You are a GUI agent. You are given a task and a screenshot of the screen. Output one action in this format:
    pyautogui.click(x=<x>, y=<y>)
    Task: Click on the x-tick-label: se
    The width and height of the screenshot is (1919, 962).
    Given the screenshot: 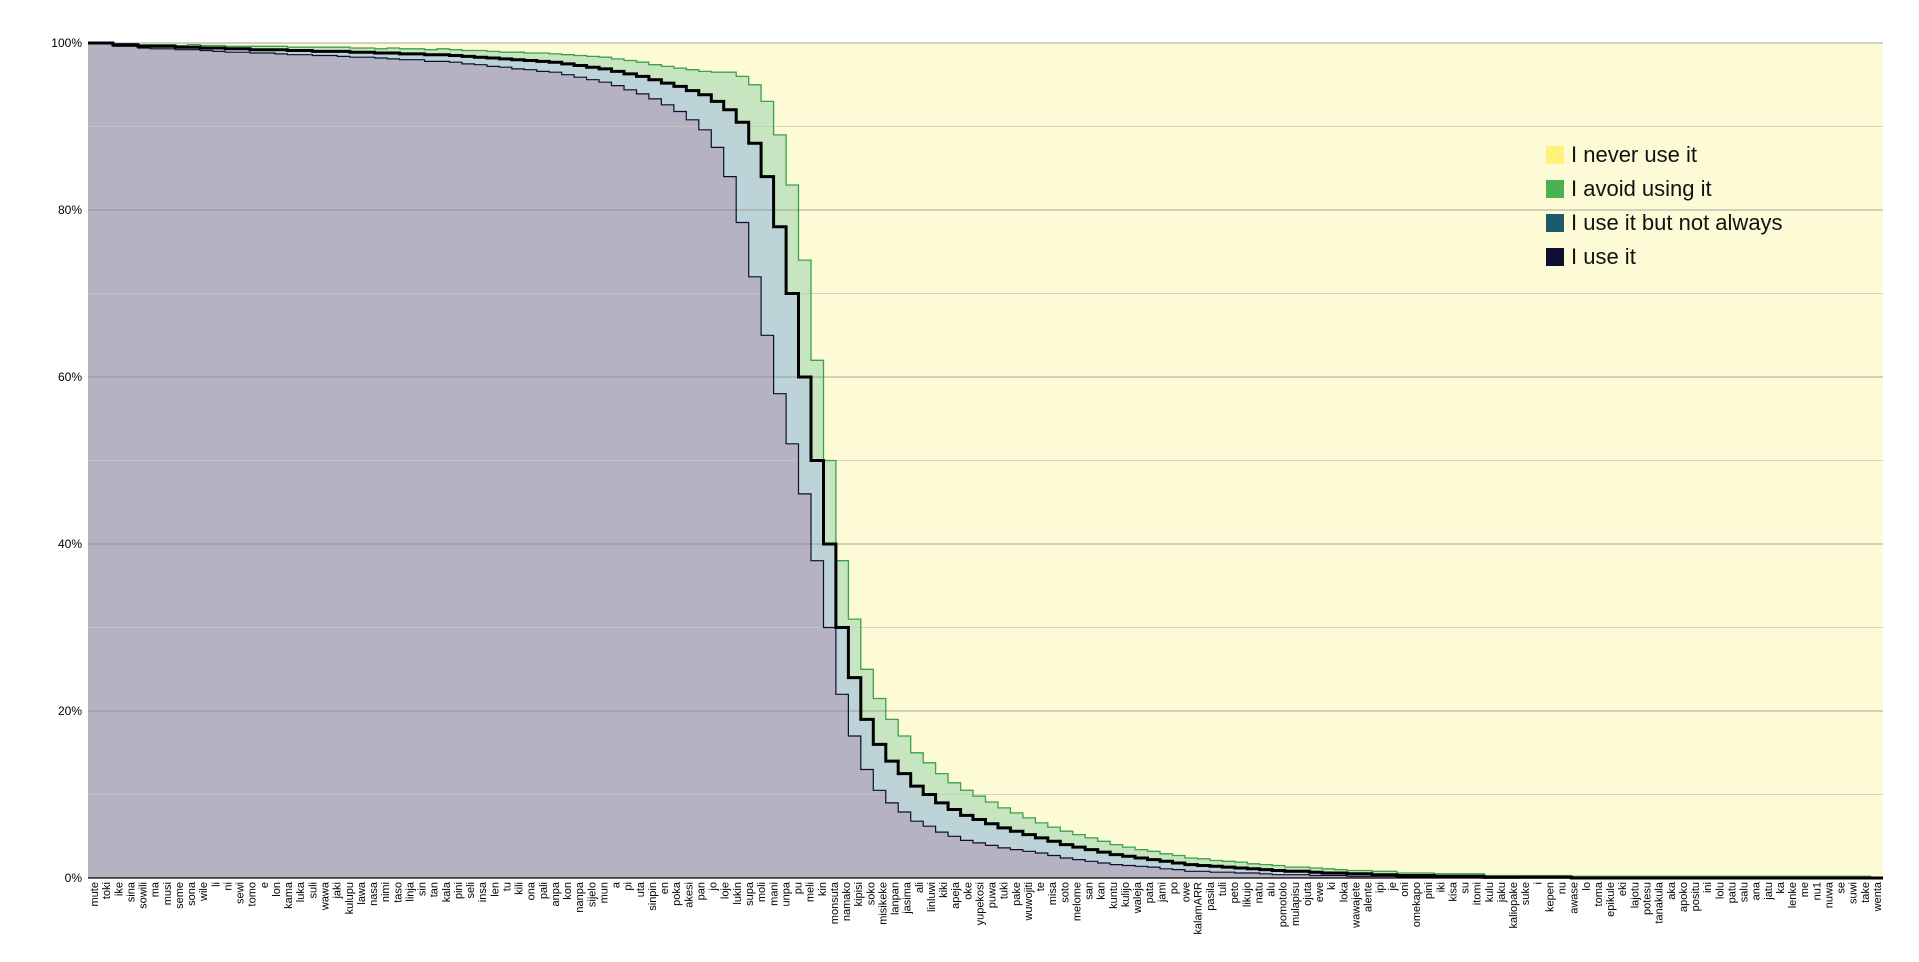 What is the action you would take?
    pyautogui.click(x=1842, y=888)
    